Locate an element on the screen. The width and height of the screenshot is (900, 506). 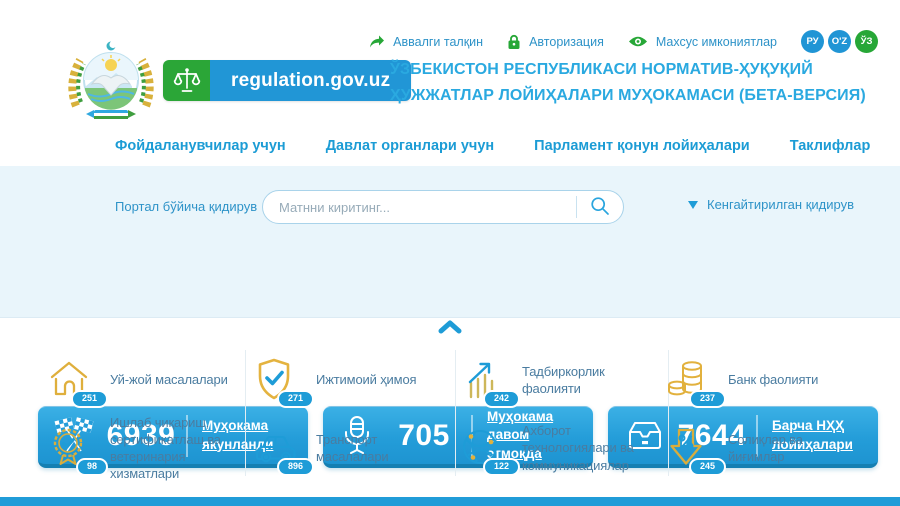
category-label: Тадбиркорлик фаолияти is located at coordinates (563, 379).